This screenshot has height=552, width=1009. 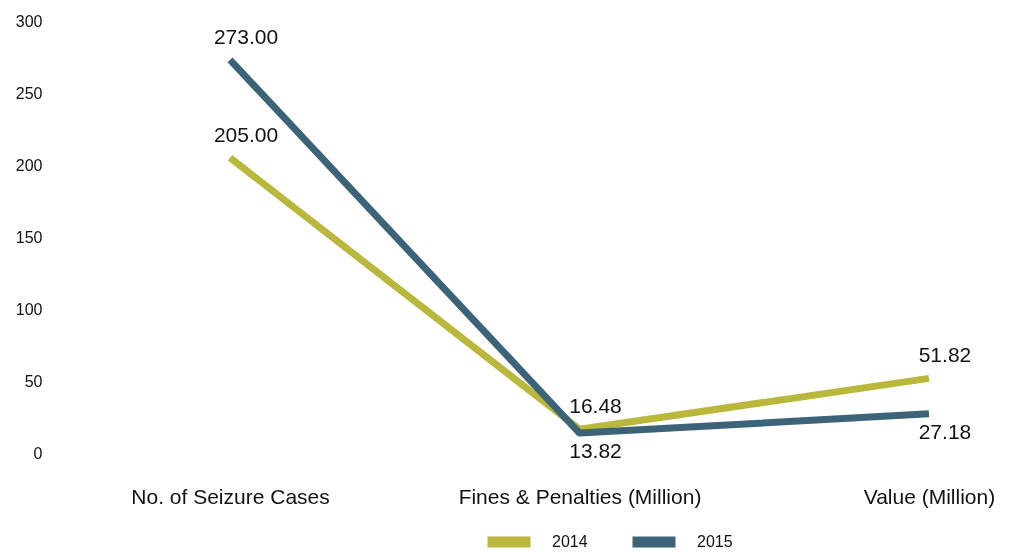 What do you see at coordinates (945, 355) in the screenshot?
I see `data-label: 51.82` at bounding box center [945, 355].